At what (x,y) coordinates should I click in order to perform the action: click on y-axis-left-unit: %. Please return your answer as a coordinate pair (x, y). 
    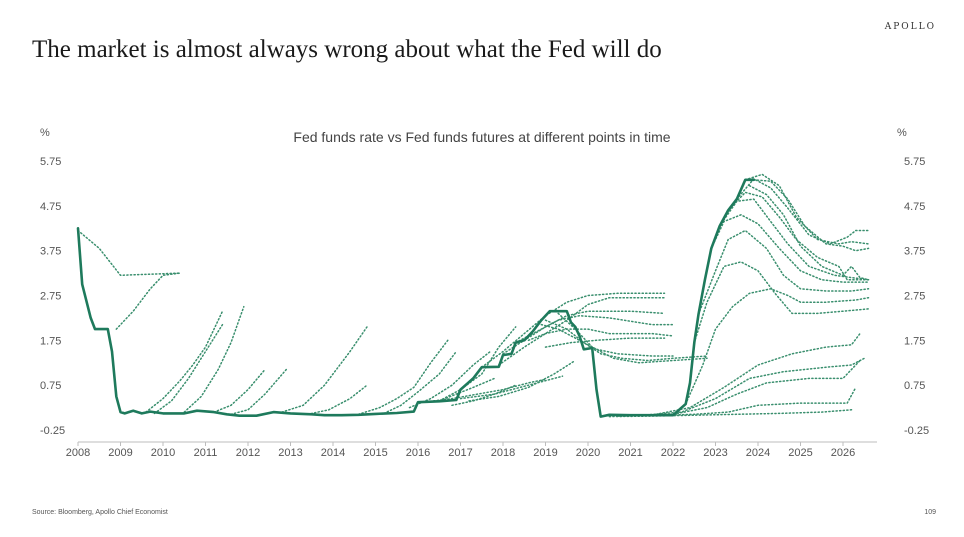
    Looking at the image, I should click on (45, 133).